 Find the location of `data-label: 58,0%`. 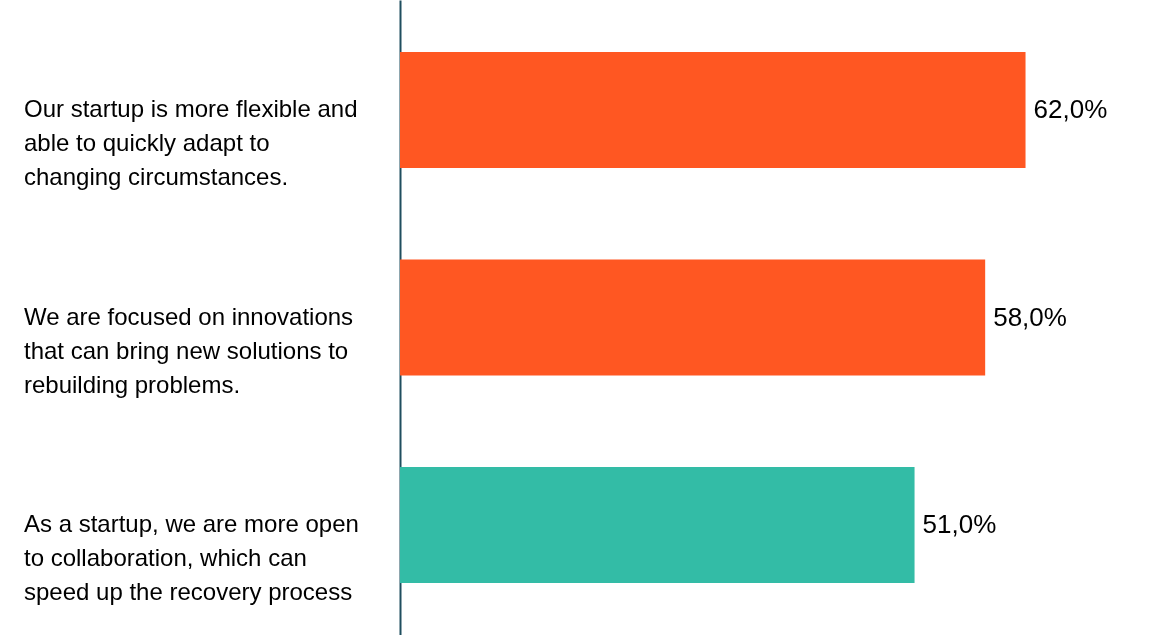

data-label: 58,0% is located at coordinates (1030, 316).